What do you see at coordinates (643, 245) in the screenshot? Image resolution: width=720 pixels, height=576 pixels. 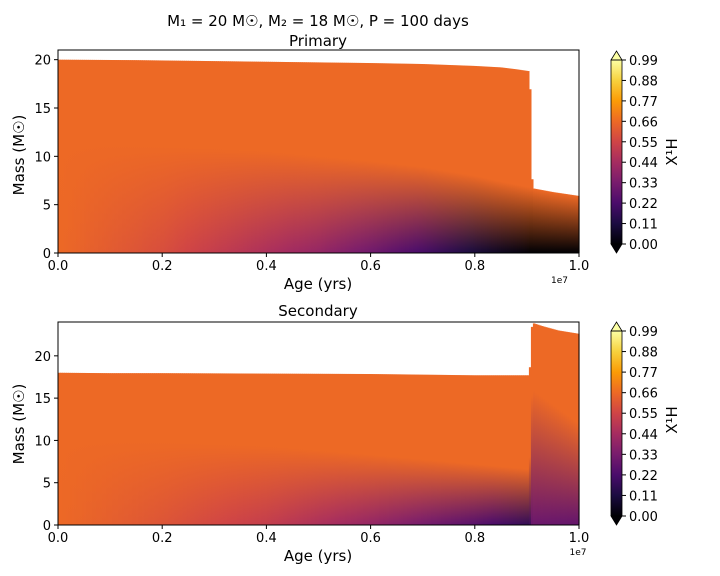 I see `colorbar-tick-label: 0.00` at bounding box center [643, 245].